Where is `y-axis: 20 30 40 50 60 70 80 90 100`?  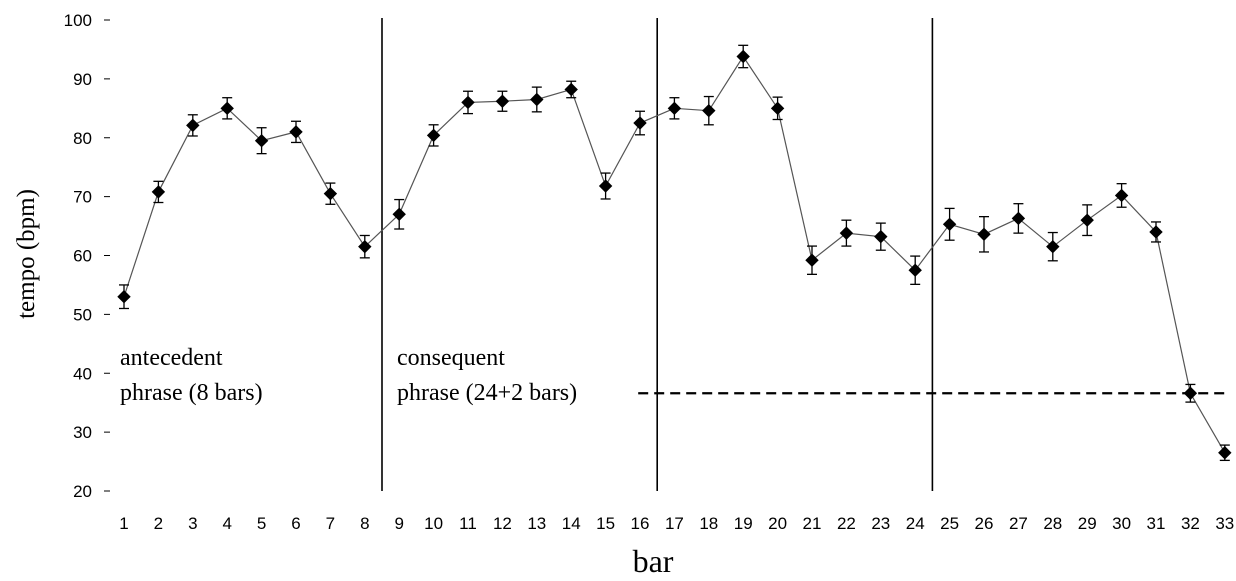
y-axis: 20 30 40 50 60 70 80 90 100 is located at coordinates (87, 256).